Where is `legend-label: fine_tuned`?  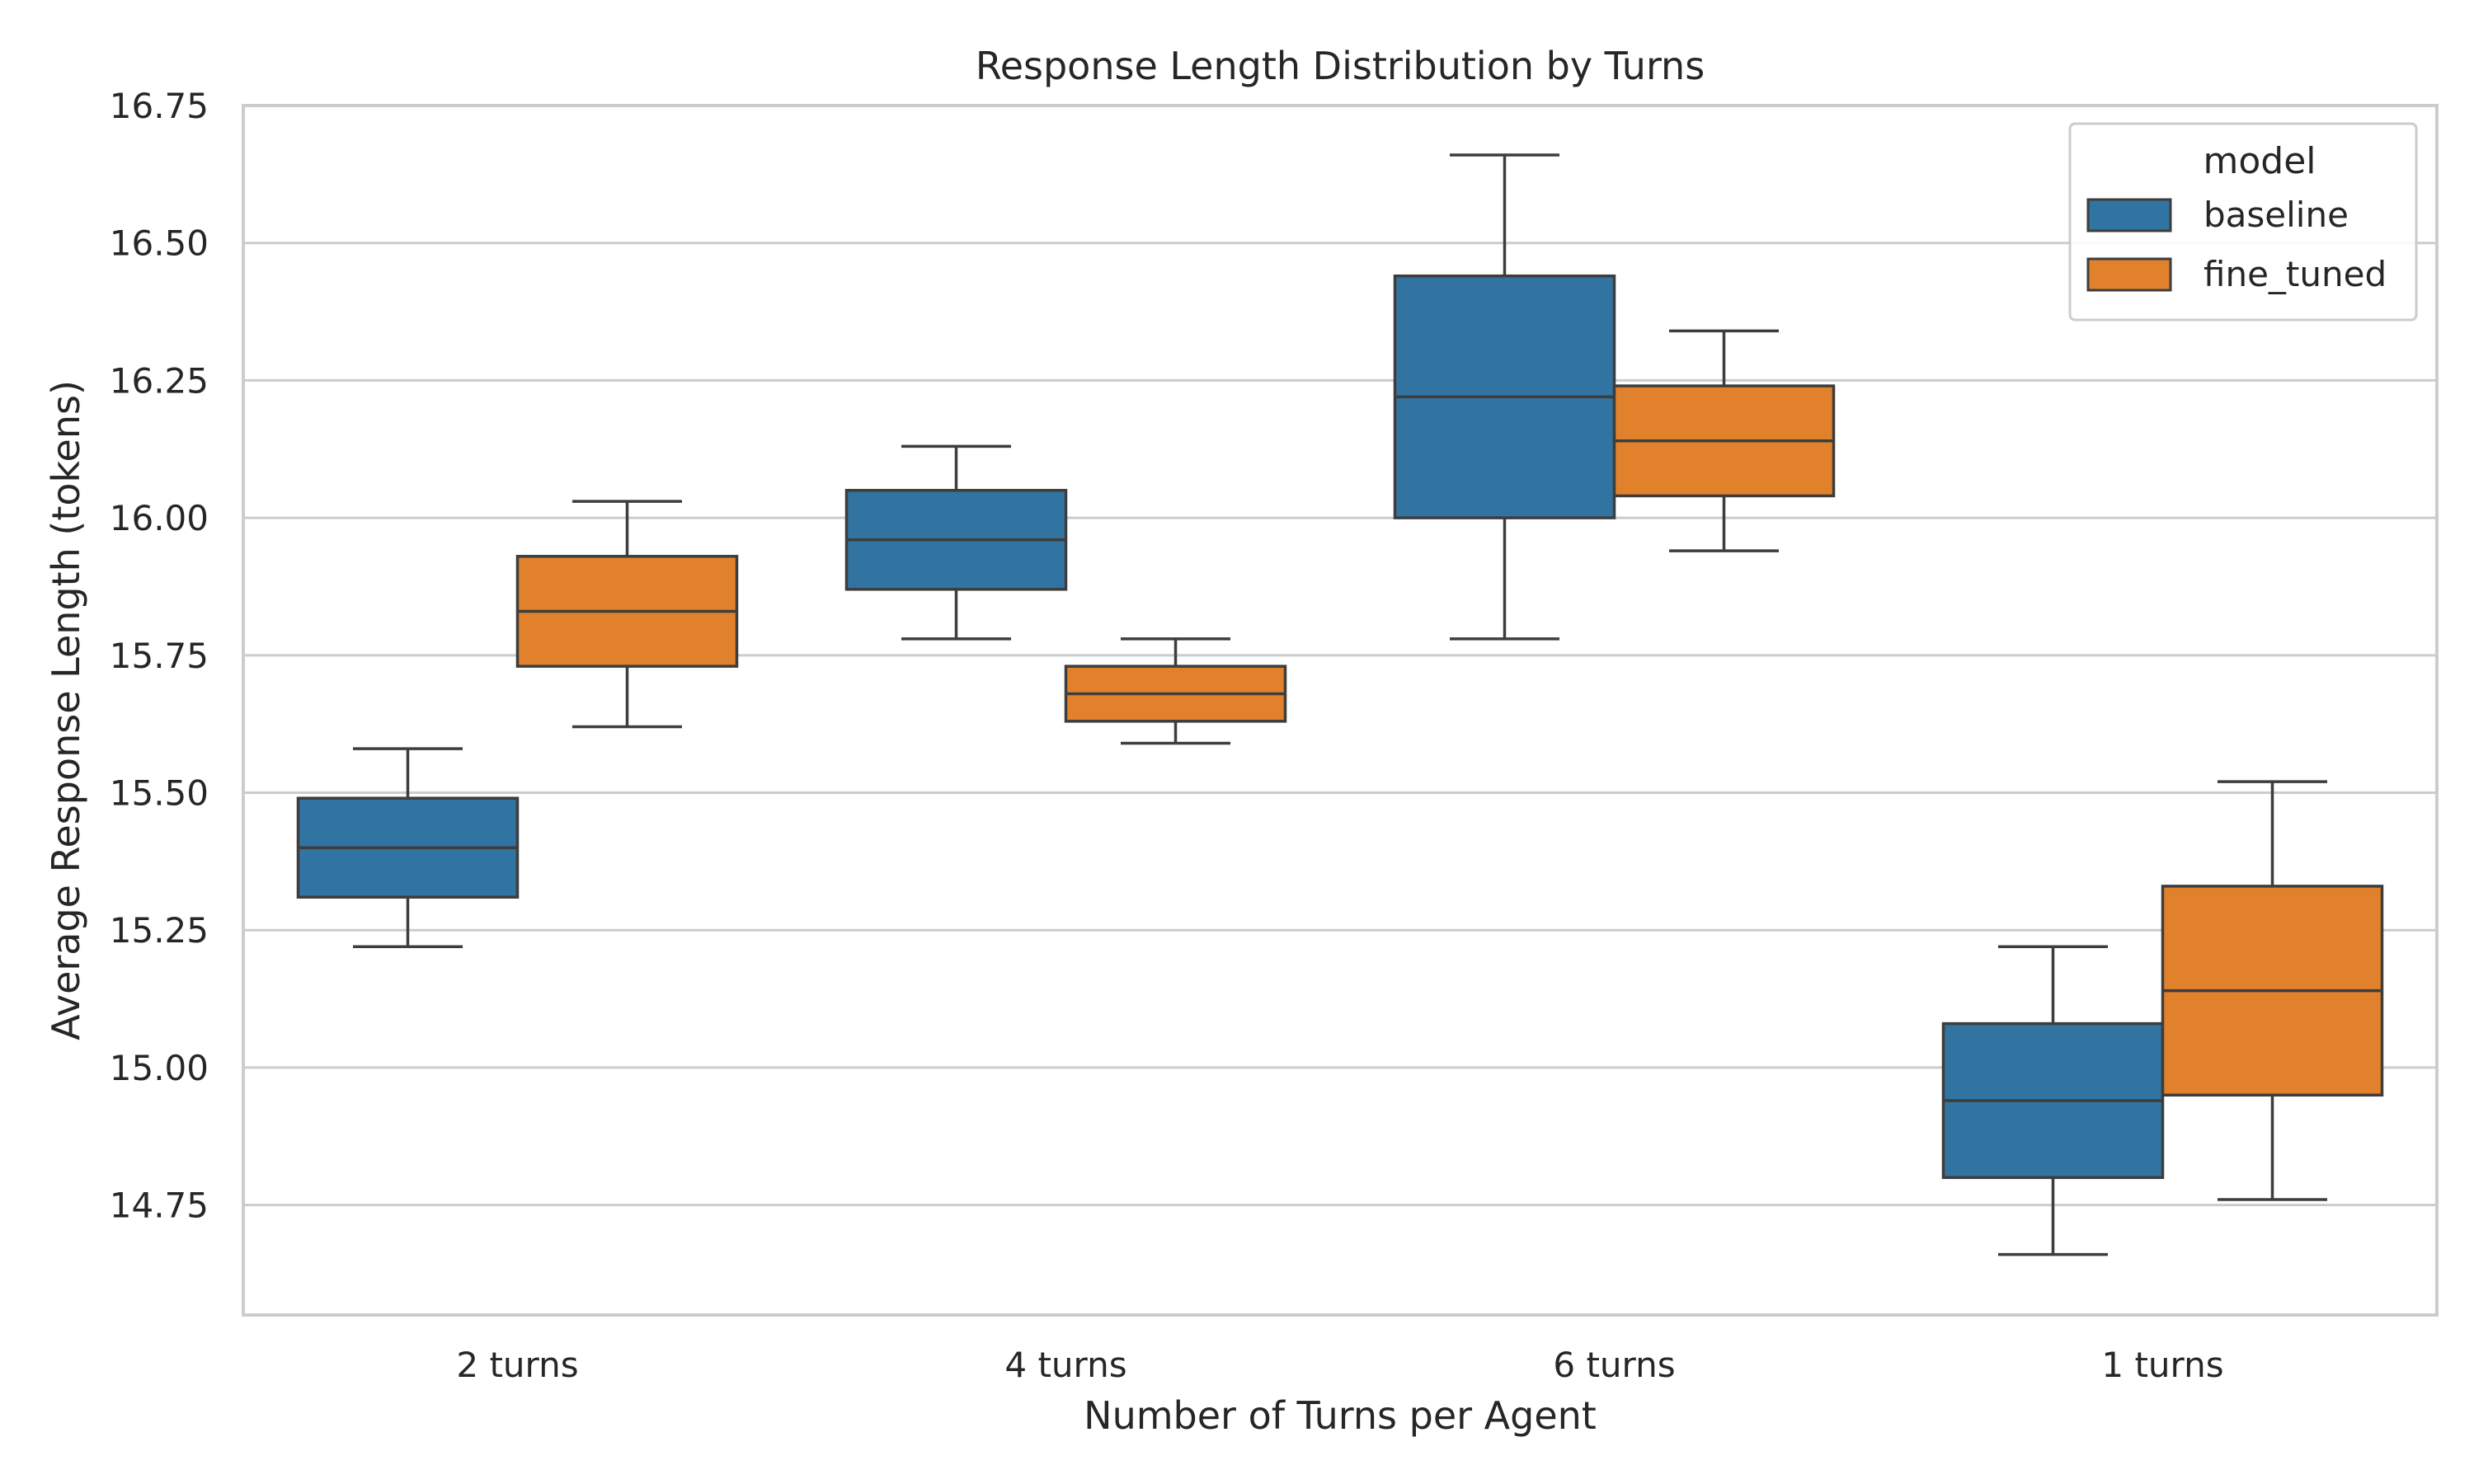
legend-label: fine_tuned is located at coordinates (2295, 274).